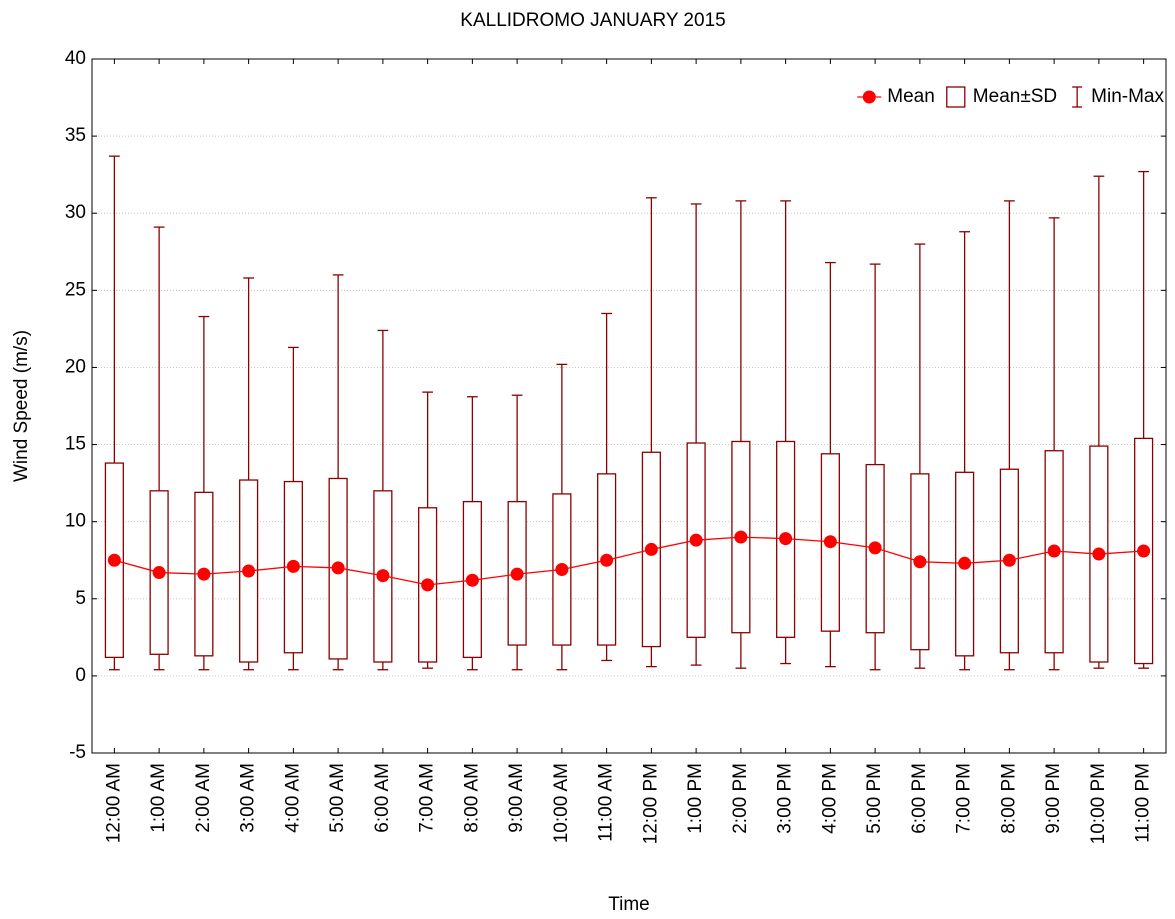  Describe the element at coordinates (1053, 798) in the screenshot. I see `x-tick-label: 9:00 PM` at that location.